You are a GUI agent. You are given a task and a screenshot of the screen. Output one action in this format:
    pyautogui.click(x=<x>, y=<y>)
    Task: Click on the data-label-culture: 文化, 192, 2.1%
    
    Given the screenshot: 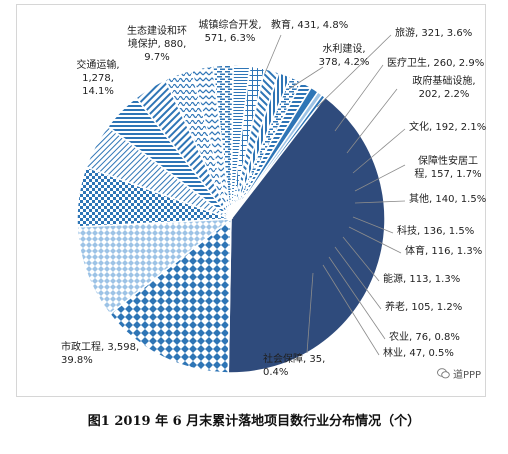 What is the action you would take?
    pyautogui.click(x=448, y=127)
    